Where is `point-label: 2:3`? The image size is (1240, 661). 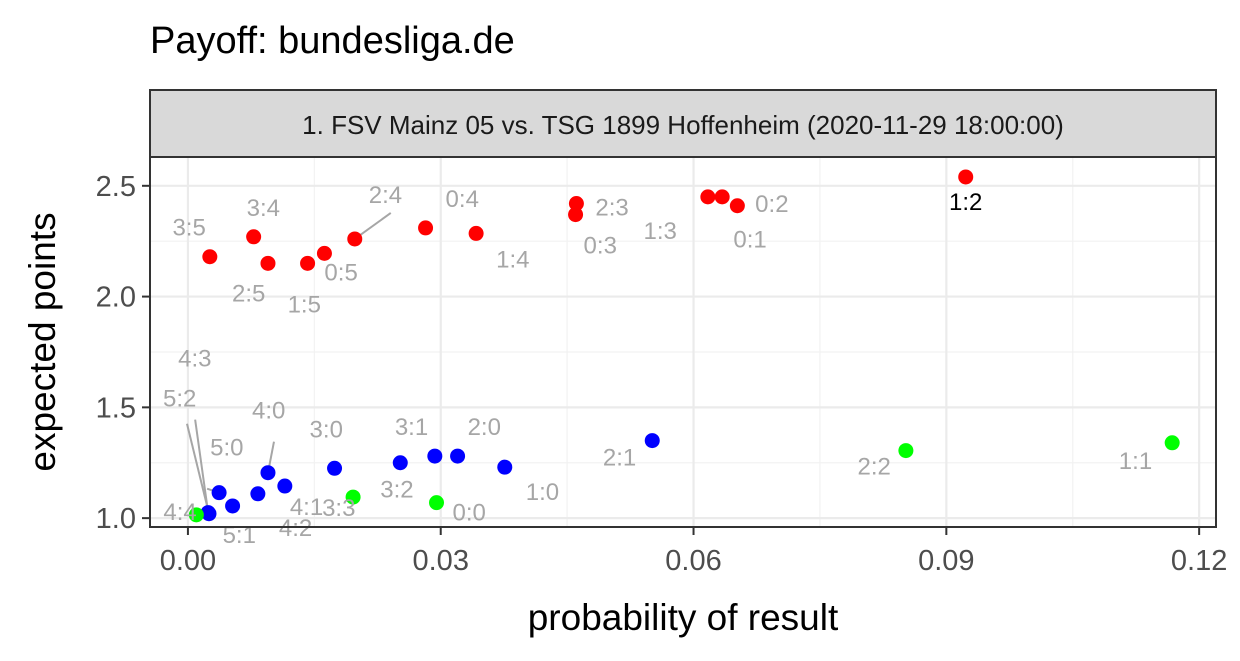 point-label: 2:3 is located at coordinates (611, 208).